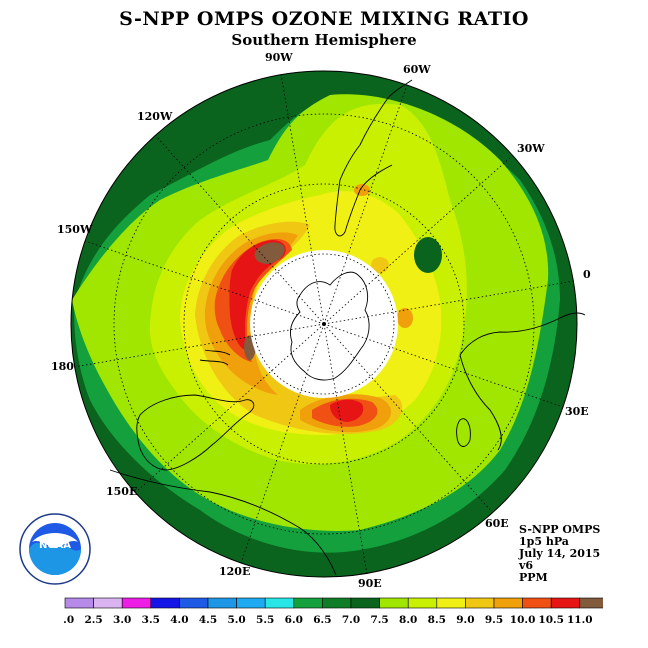 The height and width of the screenshot is (648, 648). I want to click on antarctica-coast, so click(329, 326).